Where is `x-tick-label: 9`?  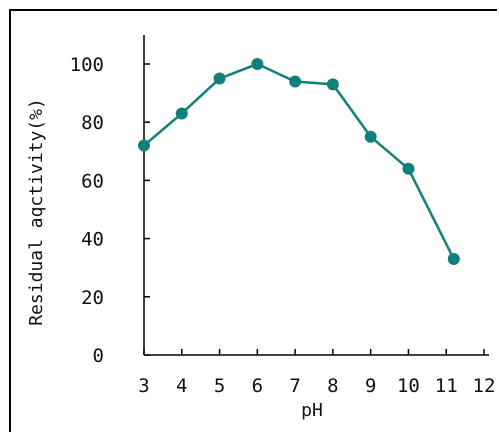
x-tick-label: 9 is located at coordinates (370, 386).